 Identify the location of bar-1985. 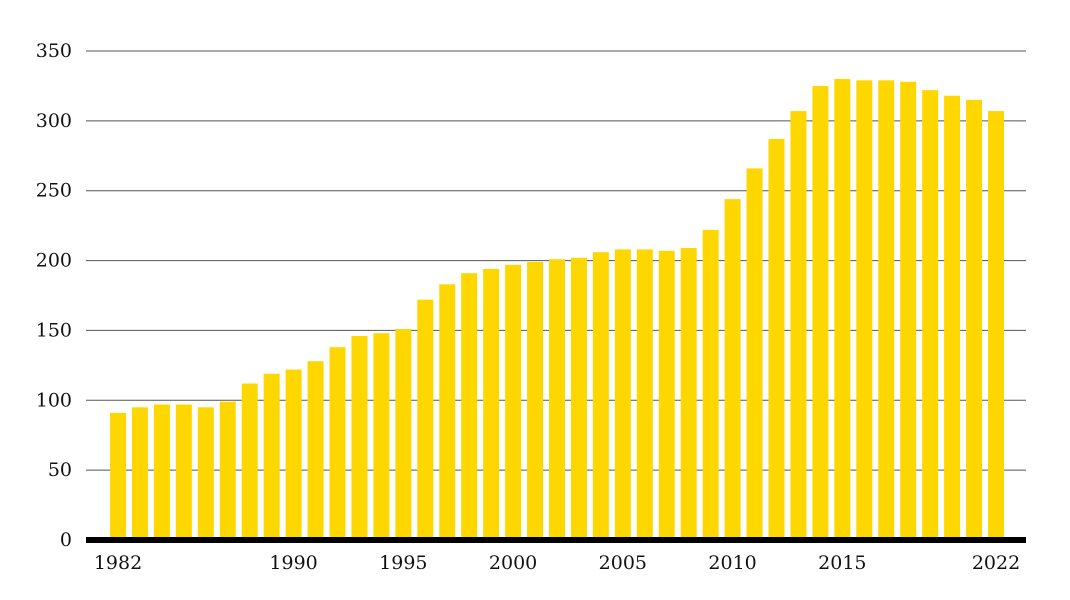
(183, 472).